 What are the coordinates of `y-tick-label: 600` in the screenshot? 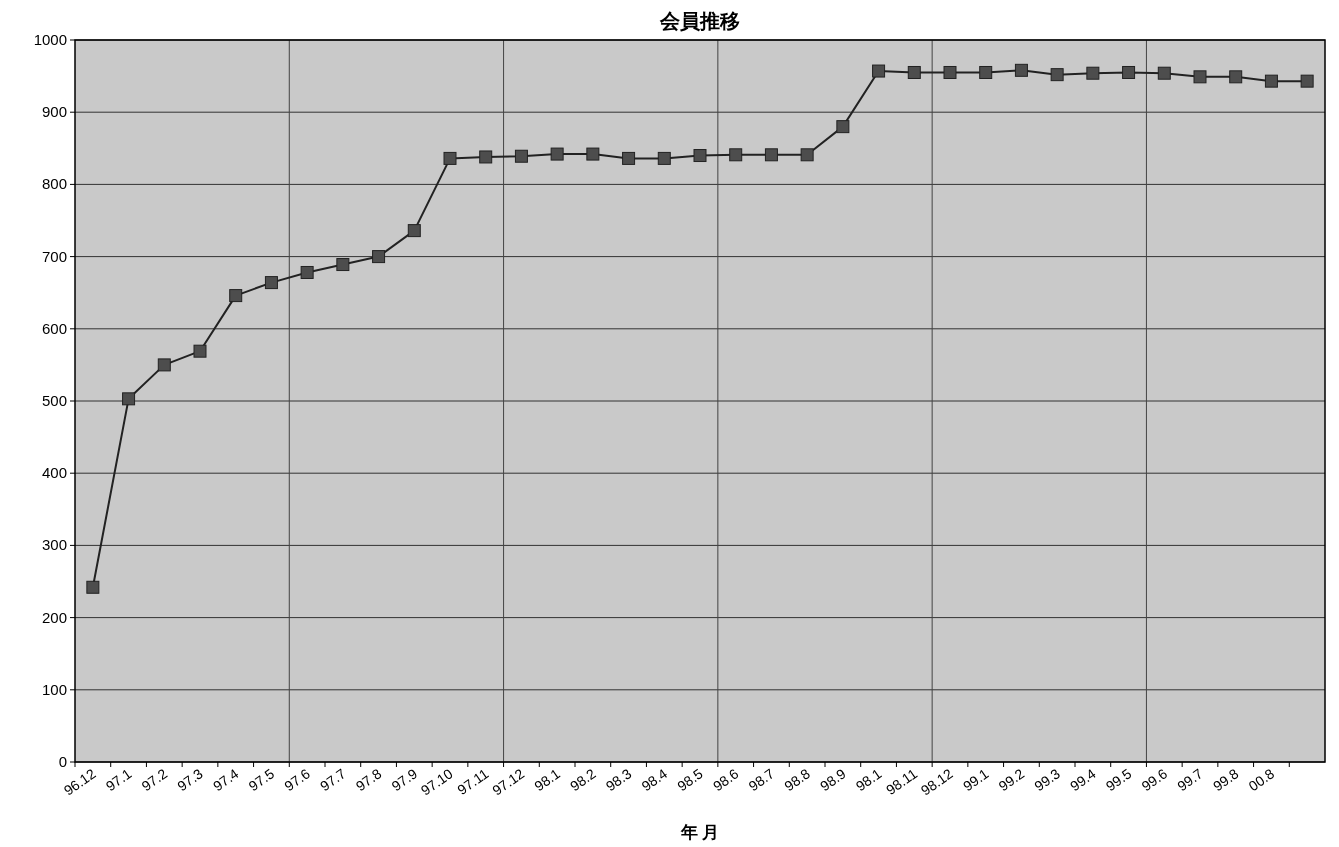 It's located at (54, 328).